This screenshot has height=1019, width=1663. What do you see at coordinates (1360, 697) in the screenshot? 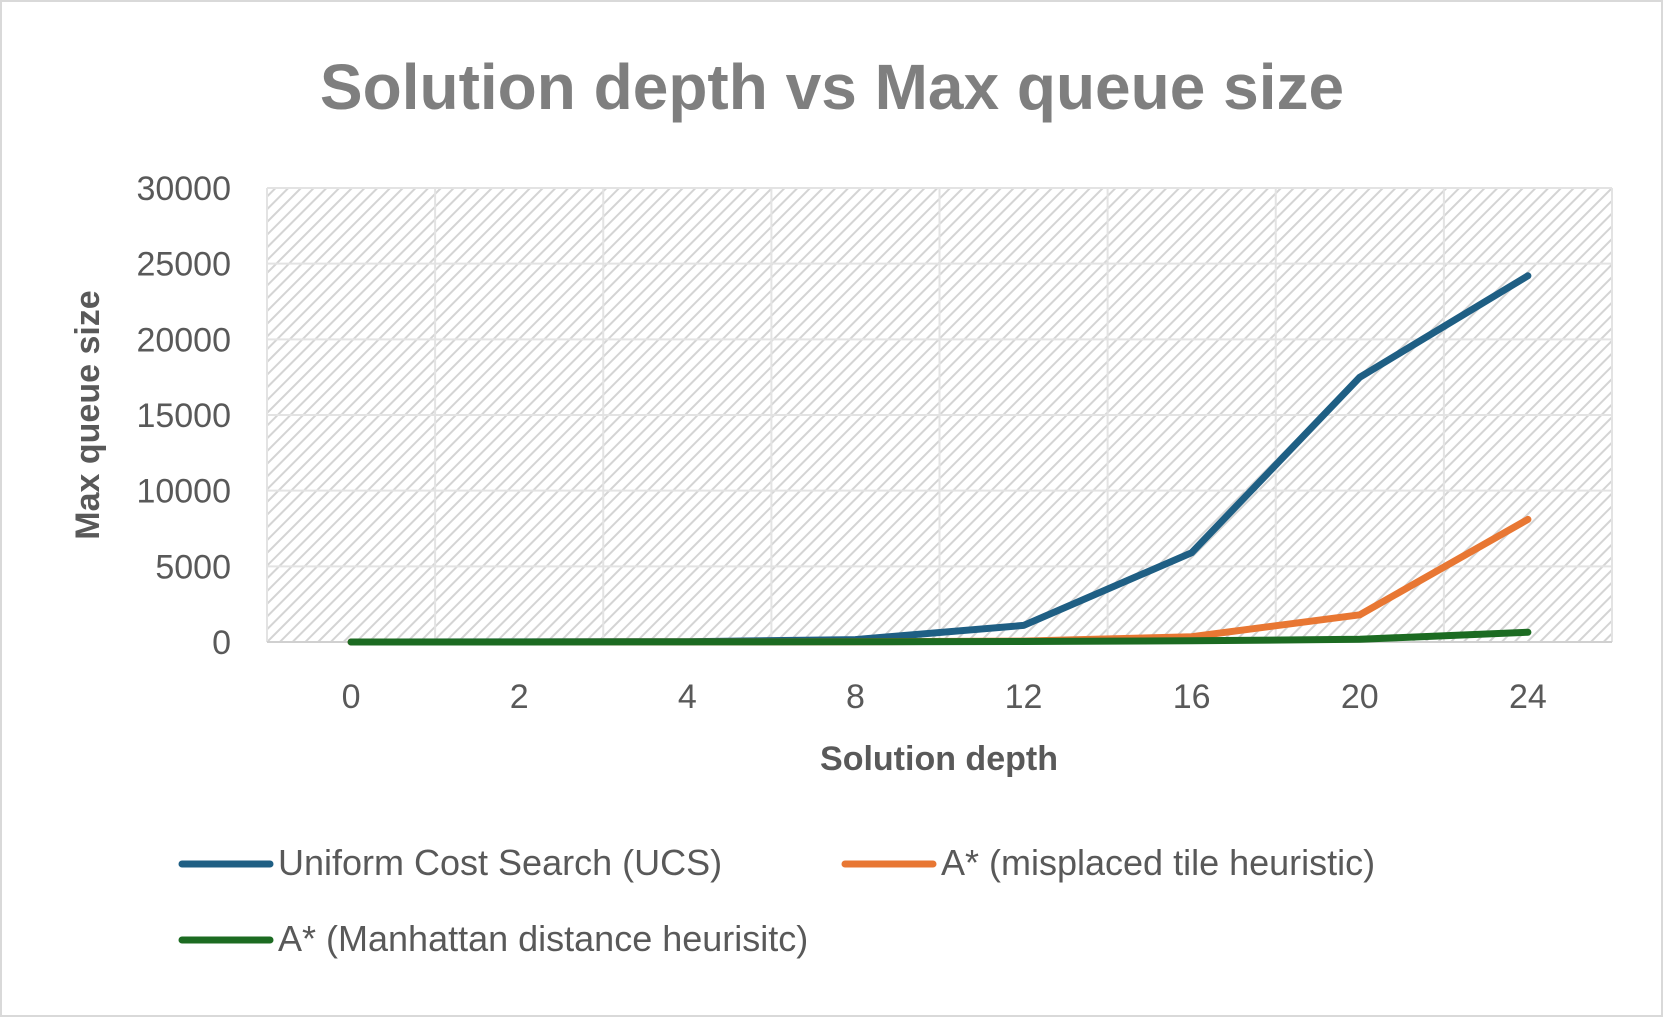
I see `x-tick-label: 20` at bounding box center [1360, 697].